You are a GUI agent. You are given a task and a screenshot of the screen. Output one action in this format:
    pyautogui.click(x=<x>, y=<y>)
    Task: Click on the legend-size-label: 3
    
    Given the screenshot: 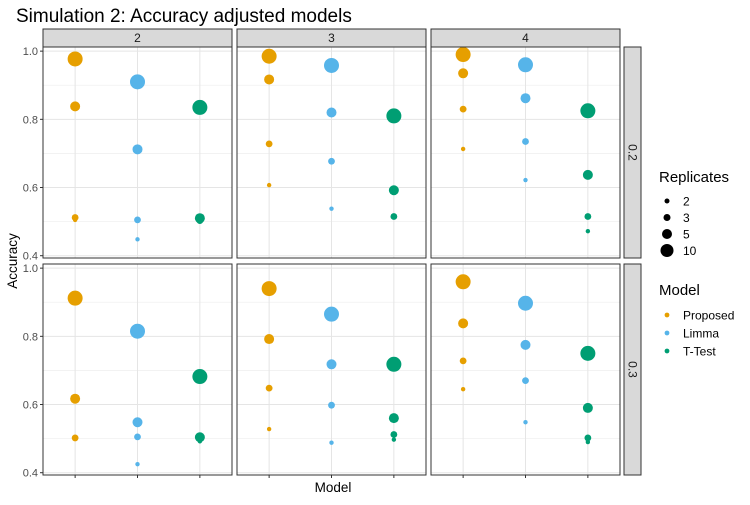 What is the action you would take?
    pyautogui.click(x=686, y=218)
    